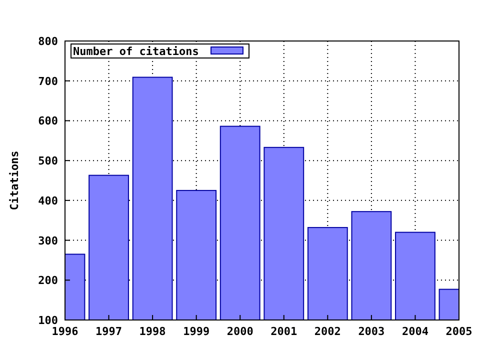  I want to click on x-tick-label: 1997, so click(109, 331).